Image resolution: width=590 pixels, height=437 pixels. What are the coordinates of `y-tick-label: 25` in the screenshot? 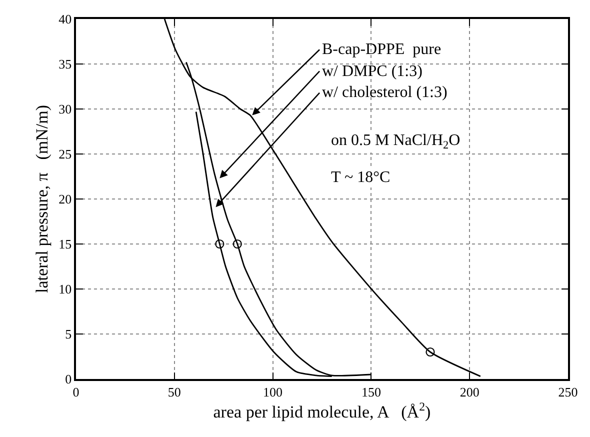 It's located at (65, 154).